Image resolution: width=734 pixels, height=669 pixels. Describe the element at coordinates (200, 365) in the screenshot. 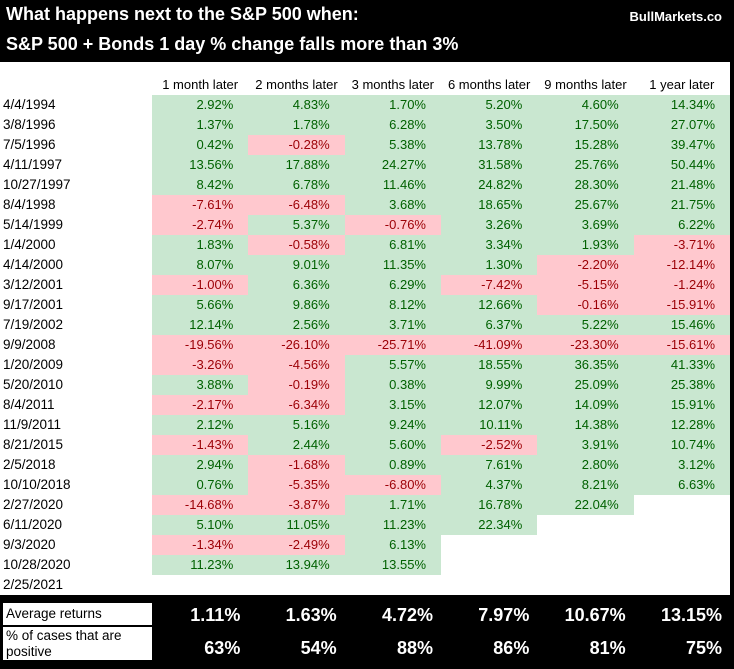

I see `return-cell: -3.26%` at that location.